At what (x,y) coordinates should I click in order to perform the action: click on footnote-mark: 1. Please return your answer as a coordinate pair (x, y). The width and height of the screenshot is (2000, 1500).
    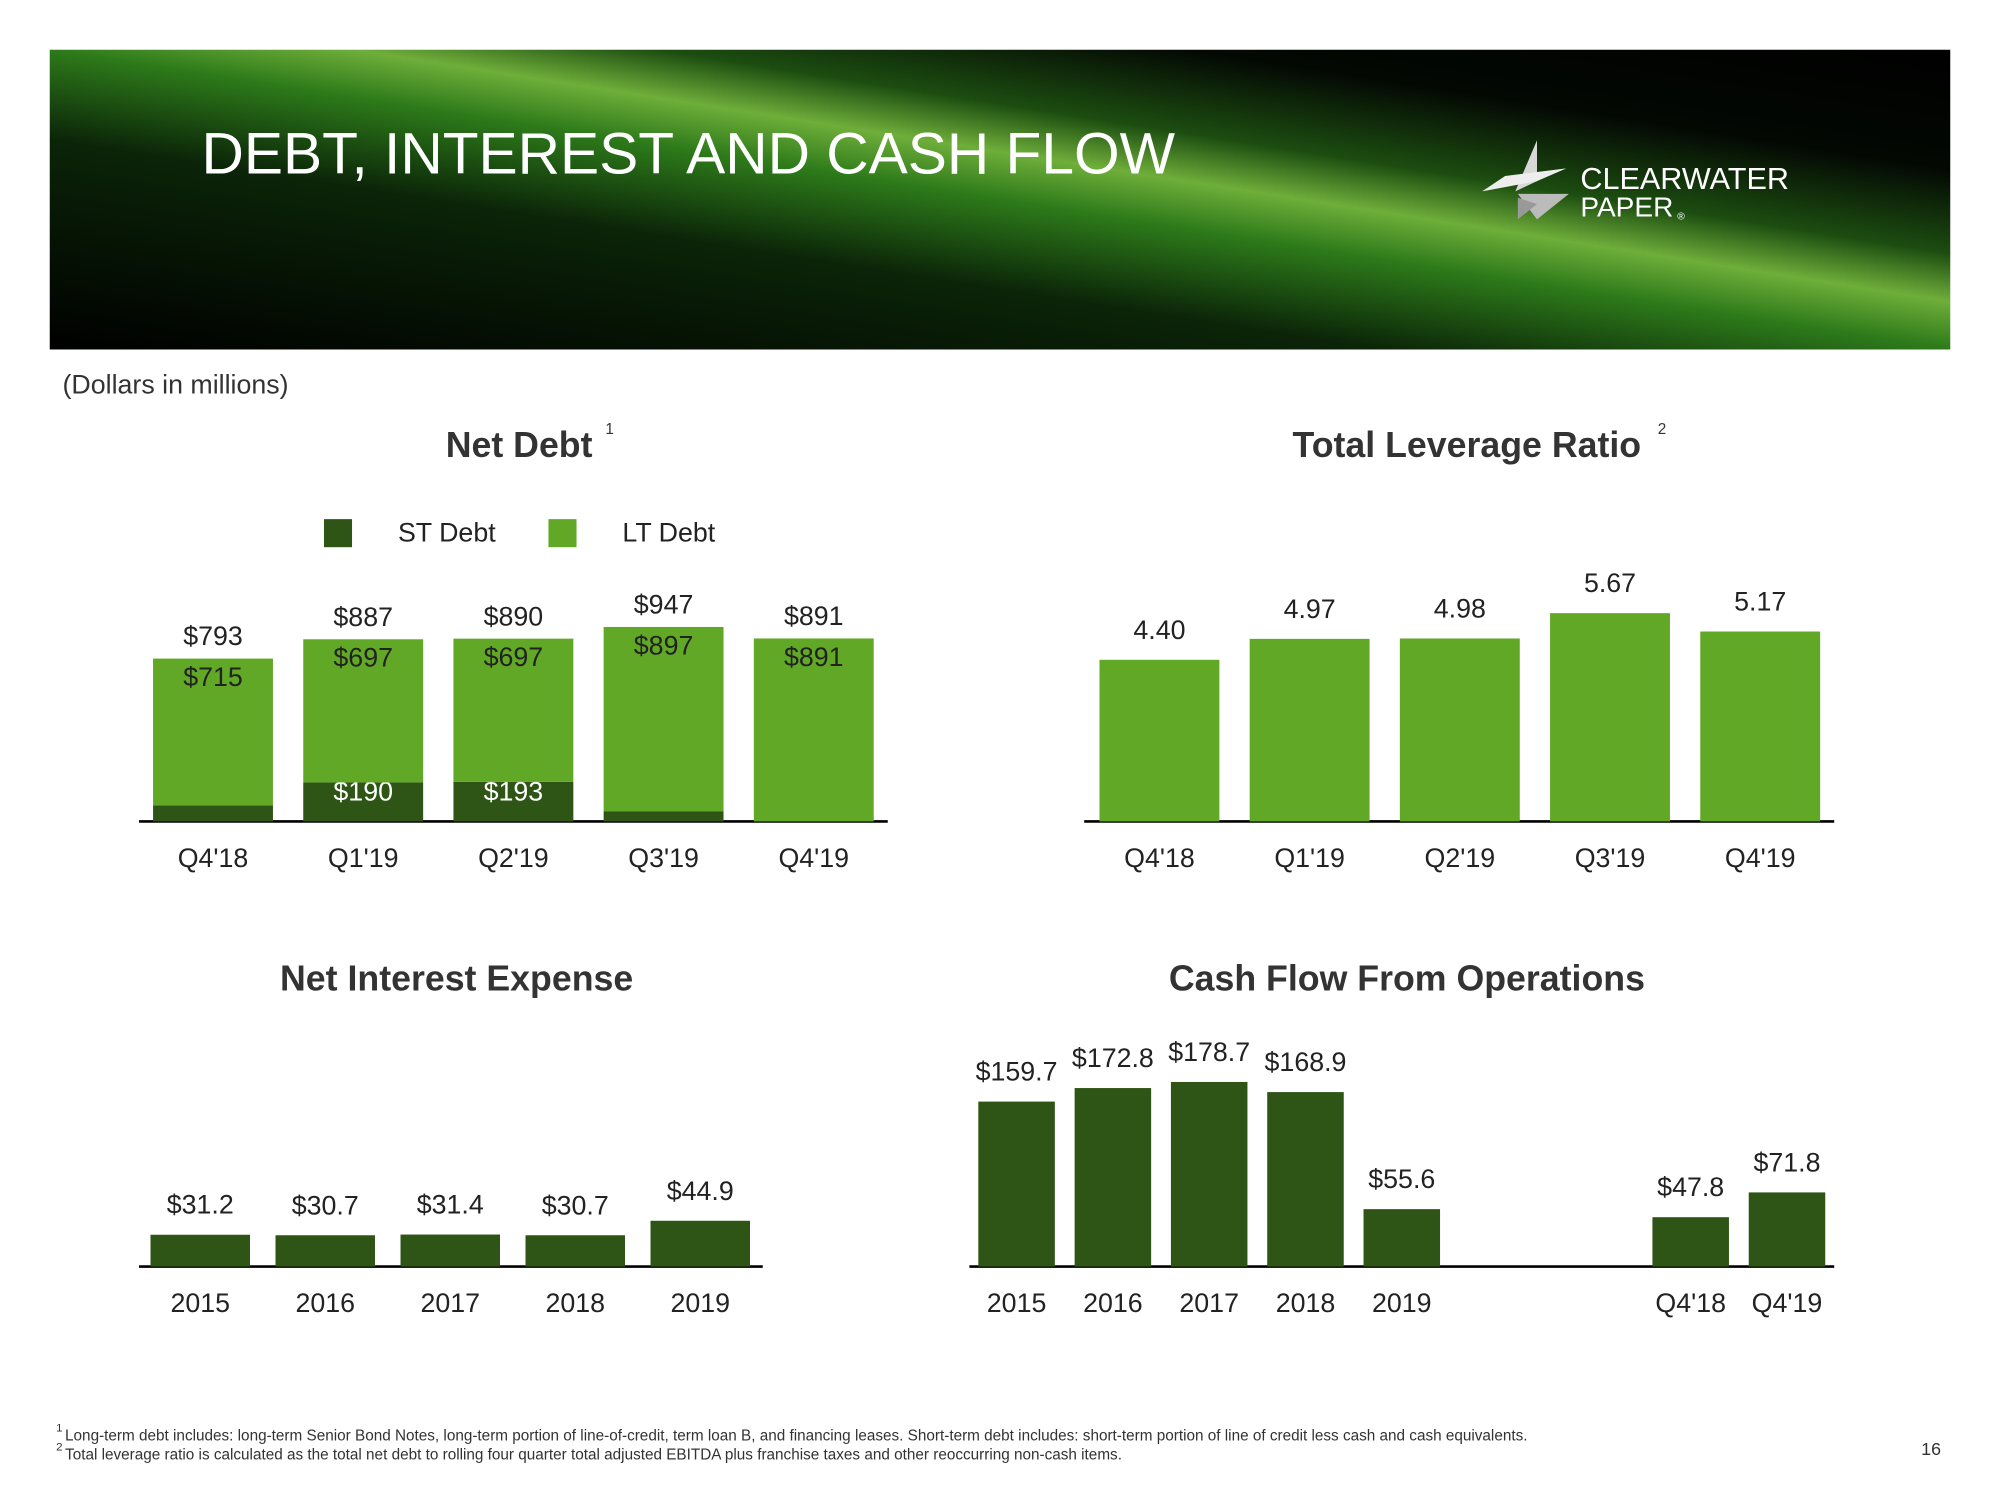
    Looking at the image, I should click on (59, 1429).